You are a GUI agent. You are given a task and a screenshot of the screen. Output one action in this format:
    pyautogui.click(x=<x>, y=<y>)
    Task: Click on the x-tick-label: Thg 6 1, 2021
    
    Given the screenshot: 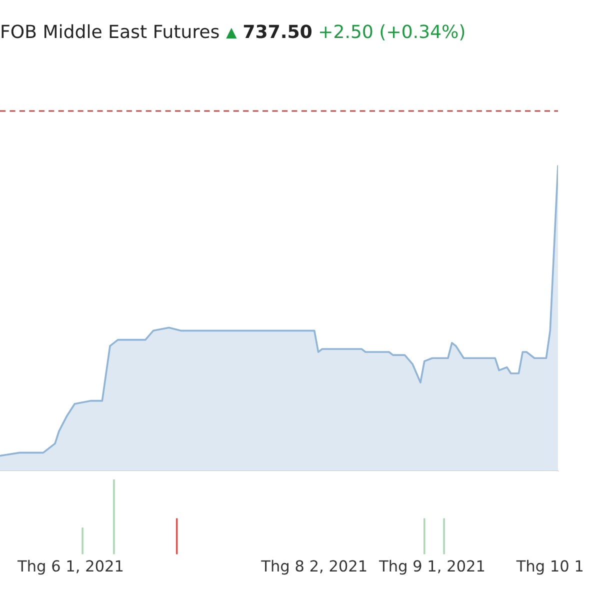 What is the action you would take?
    pyautogui.click(x=70, y=567)
    